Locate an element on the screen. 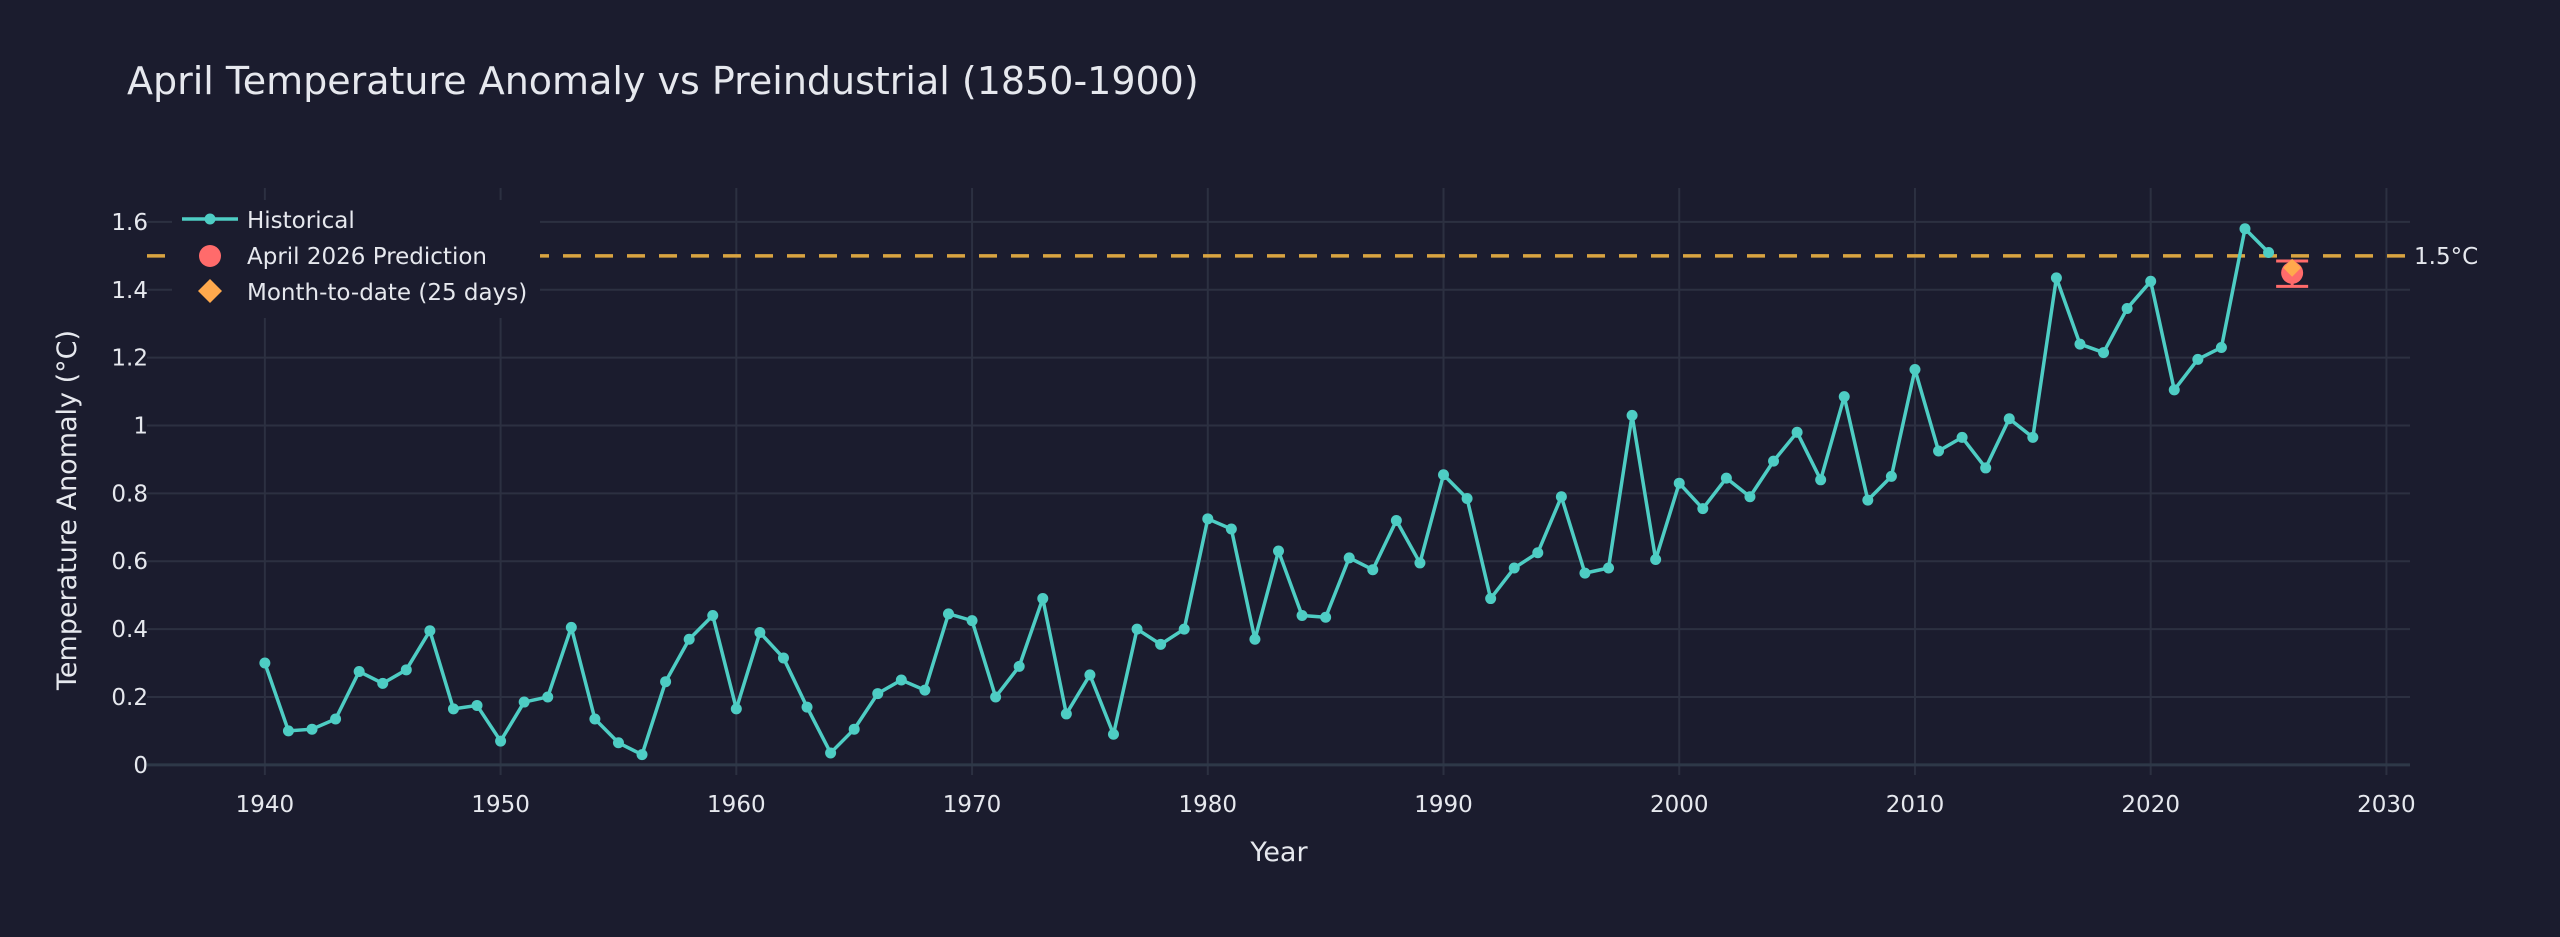  historical-point-1965 is located at coordinates (854, 729).